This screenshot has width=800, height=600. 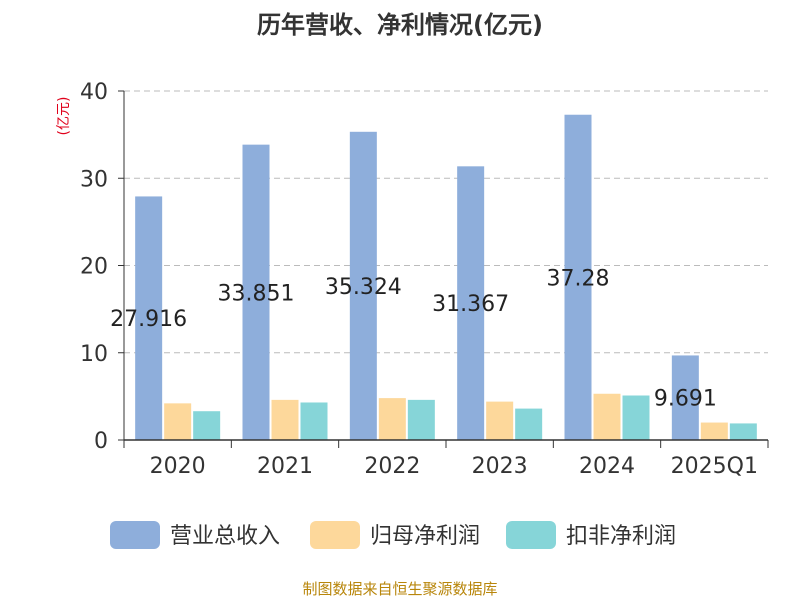 What do you see at coordinates (500, 466) in the screenshot?
I see `x-tick-label: 2023` at bounding box center [500, 466].